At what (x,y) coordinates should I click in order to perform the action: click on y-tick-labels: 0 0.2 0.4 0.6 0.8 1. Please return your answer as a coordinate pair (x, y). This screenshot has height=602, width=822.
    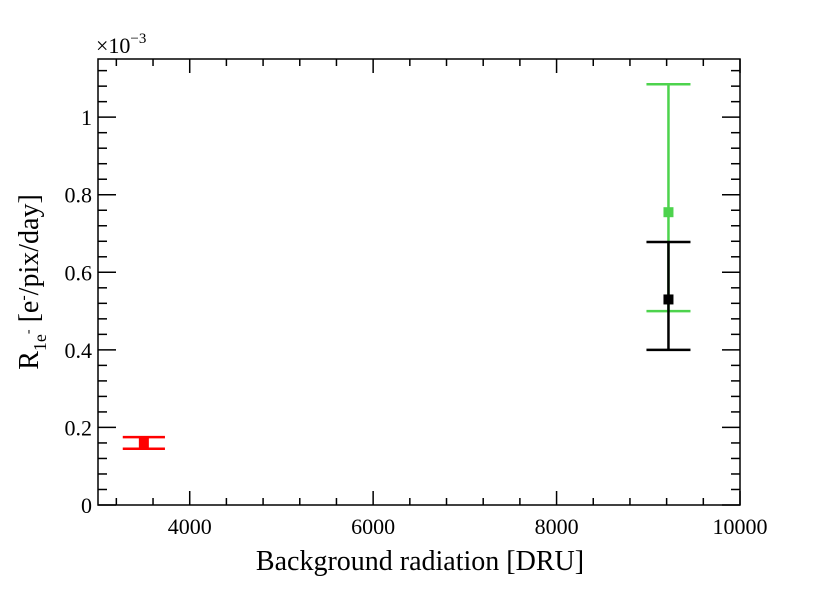
    Looking at the image, I should click on (79, 311).